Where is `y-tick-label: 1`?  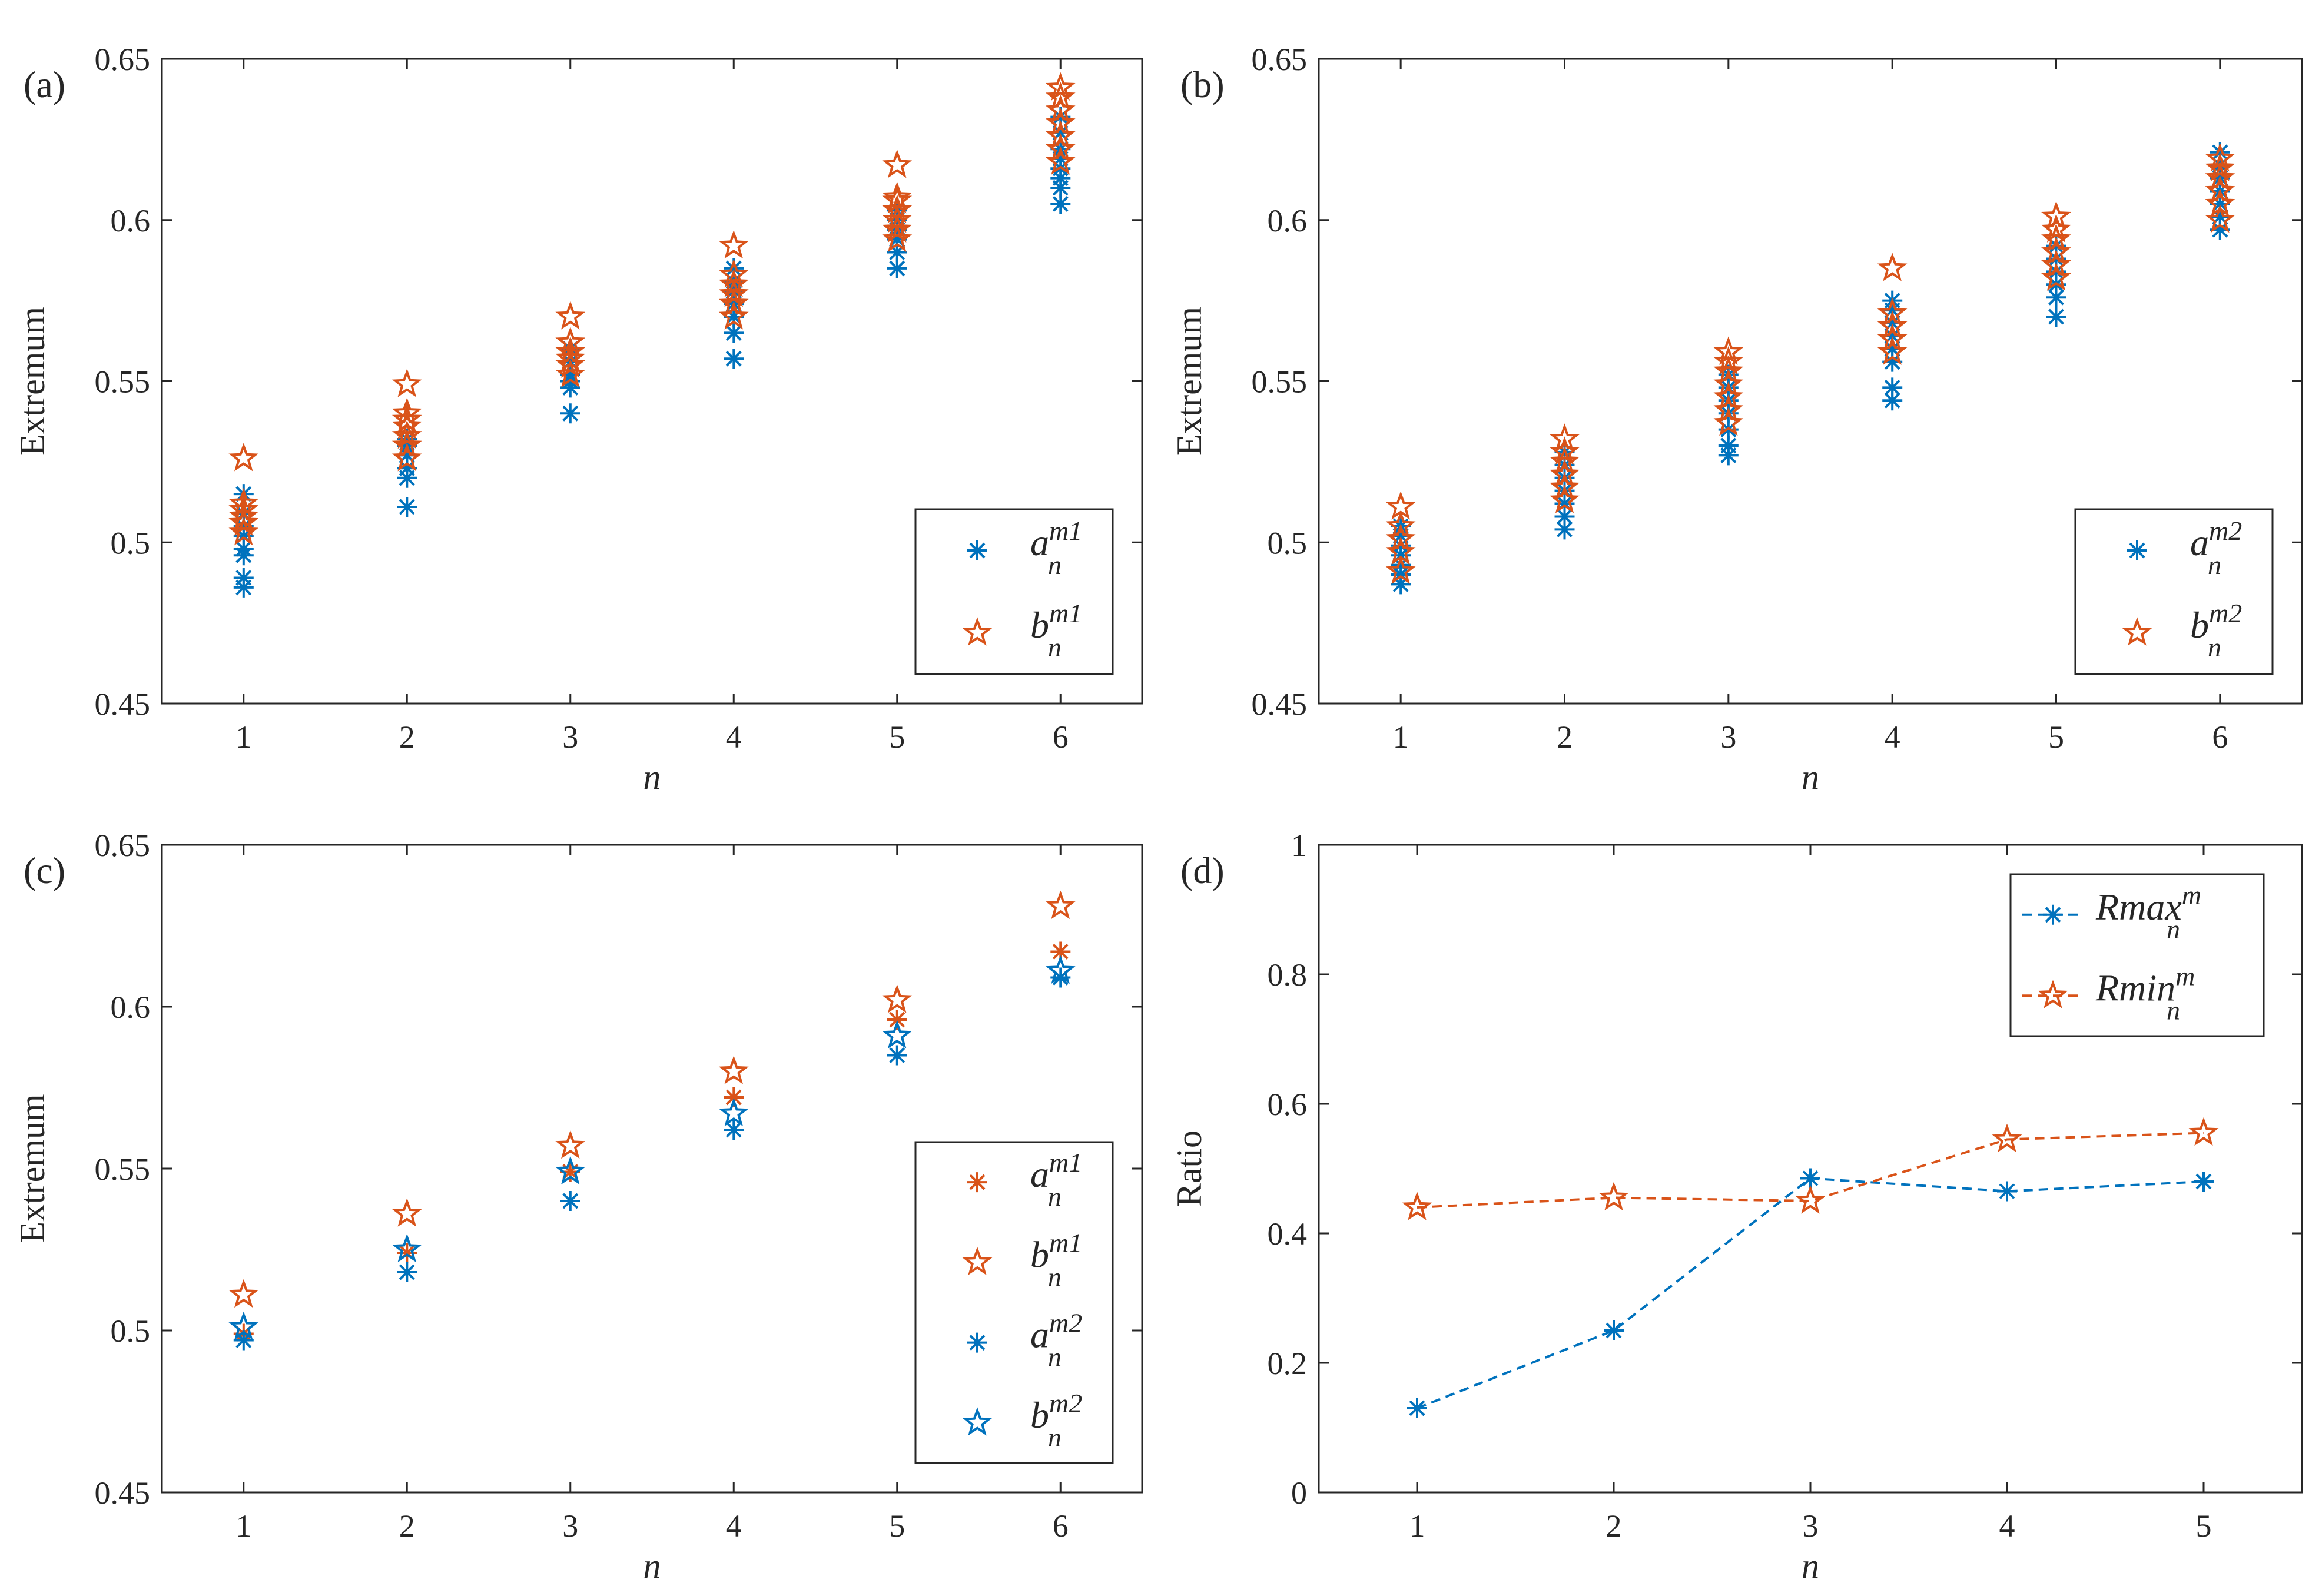
y-tick-label: 1 is located at coordinates (1299, 845).